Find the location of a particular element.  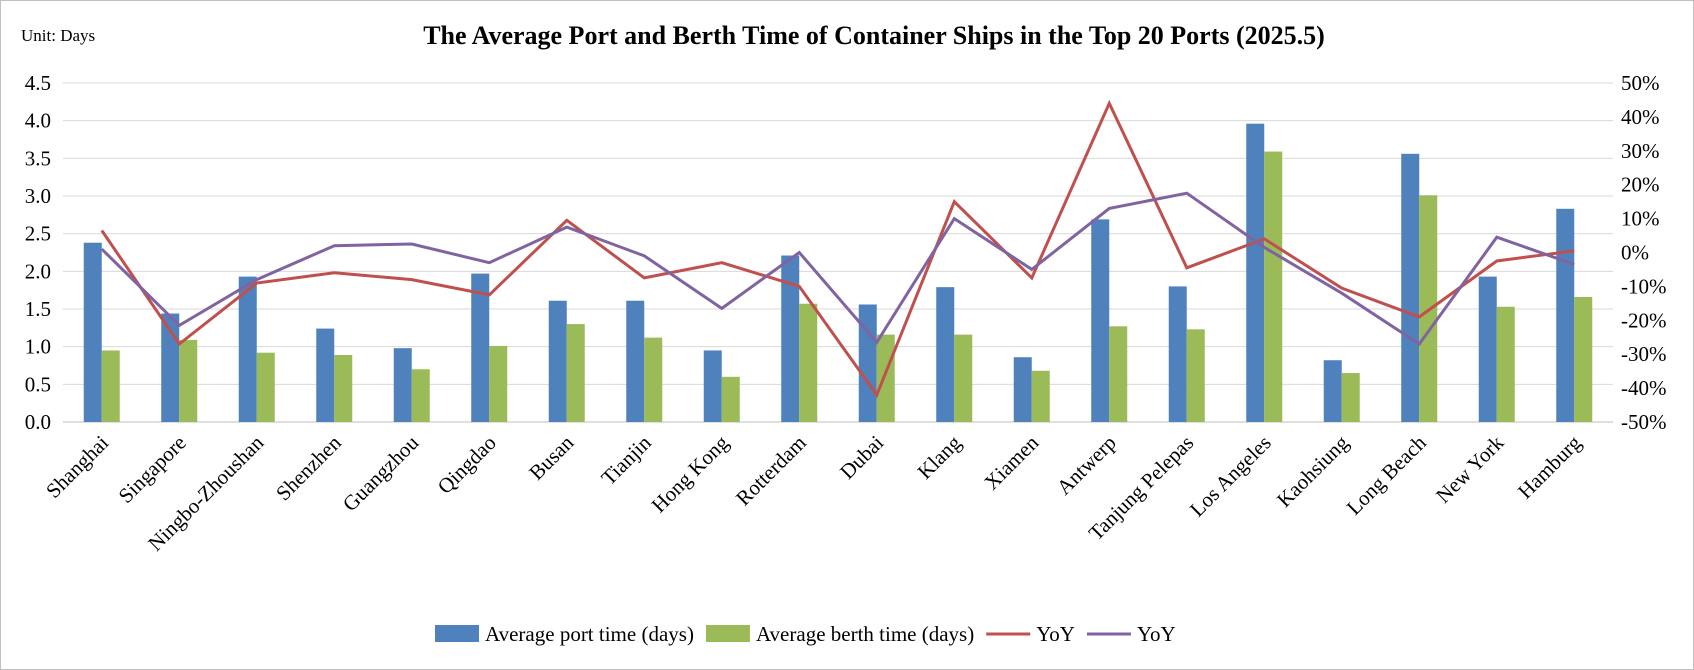

legend-label: Average berth time (days) is located at coordinates (865, 634).